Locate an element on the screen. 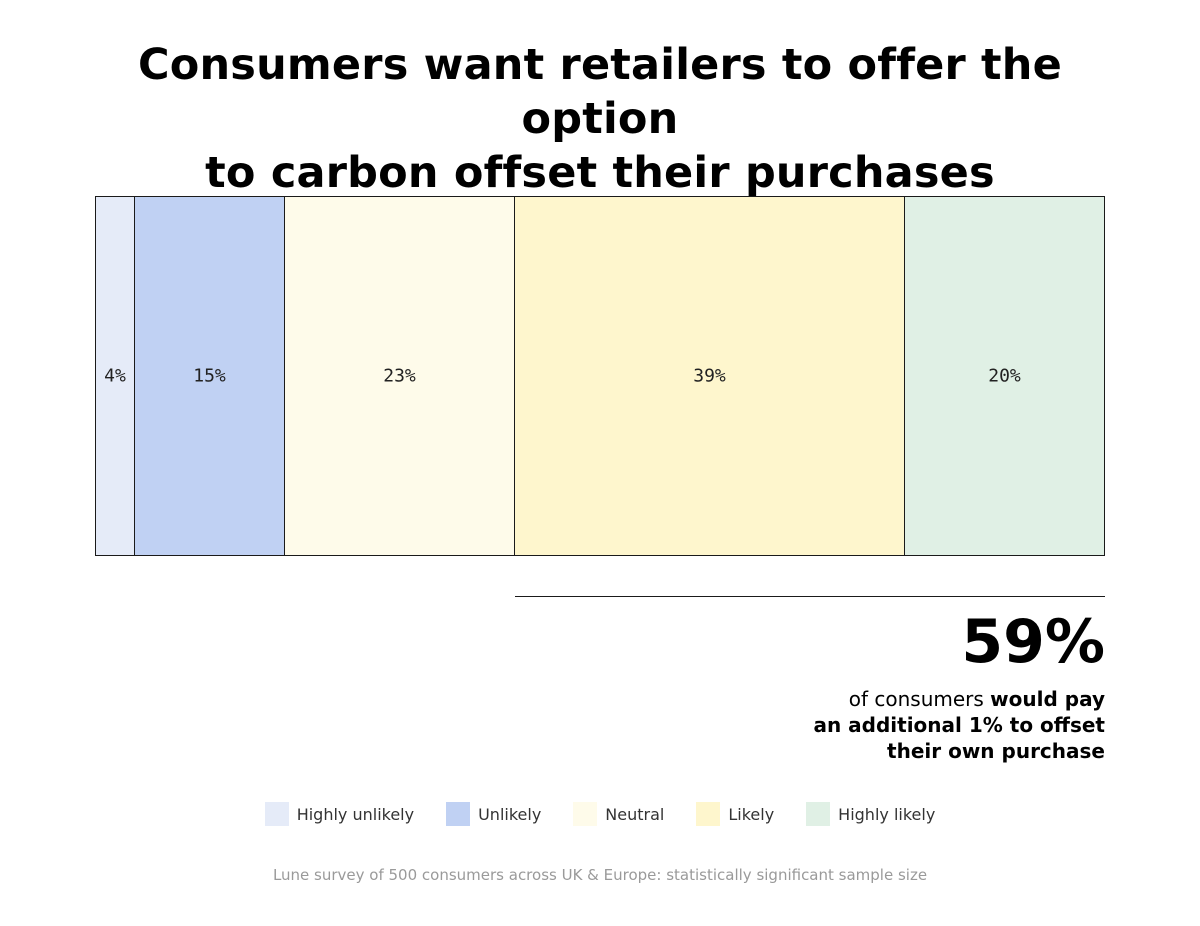 This screenshot has width=1200, height=926. chart-title-line-2: to carbon offset their purchases is located at coordinates (600, 173).